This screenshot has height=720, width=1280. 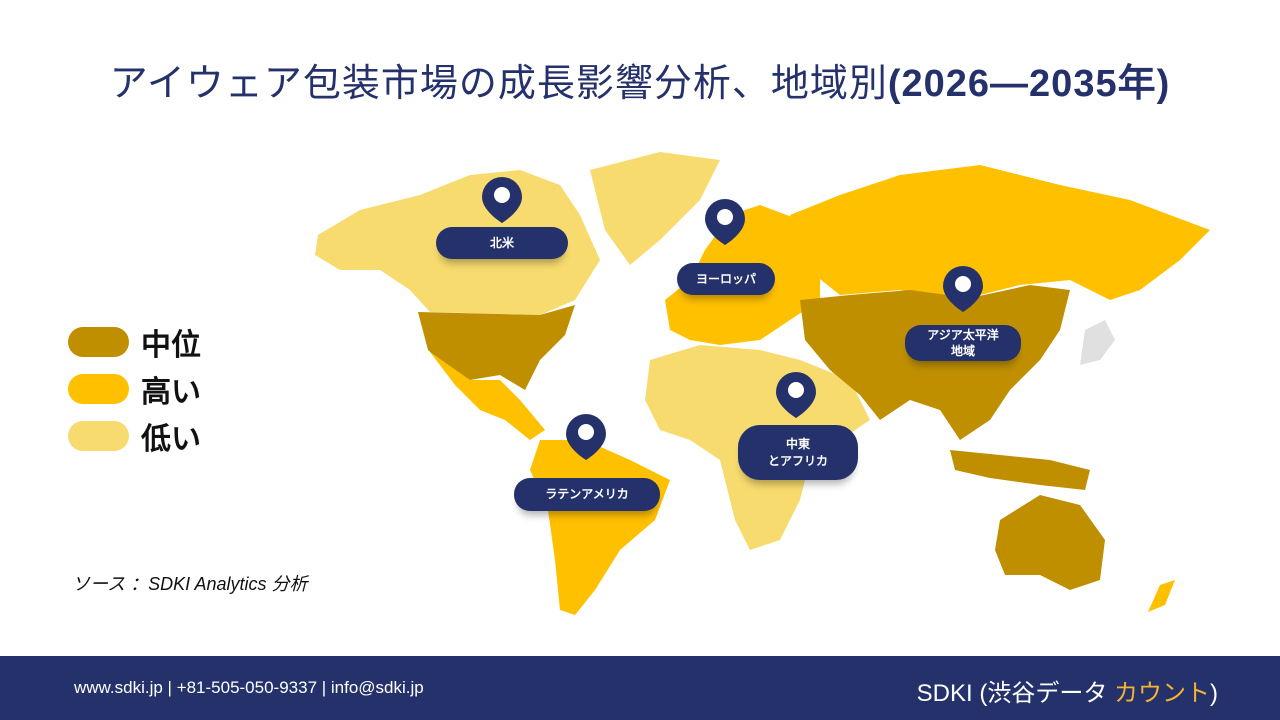 I want to click on brand-logo: SDKI (渋谷データ カウント), so click(x=1067, y=690).